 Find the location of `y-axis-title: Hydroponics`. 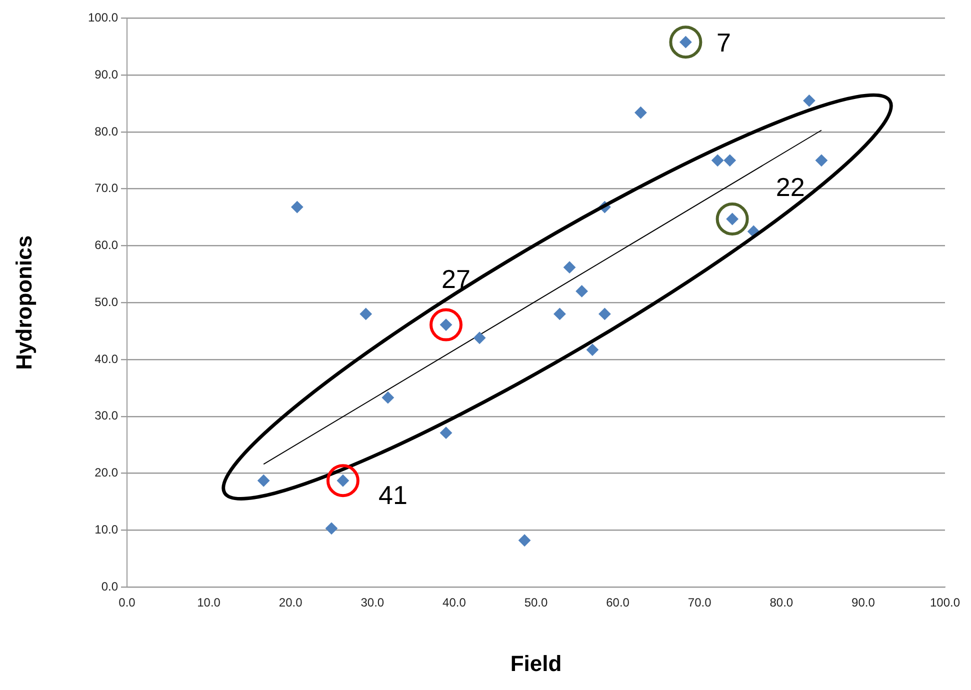

y-axis-title: Hydroponics is located at coordinates (23, 302).